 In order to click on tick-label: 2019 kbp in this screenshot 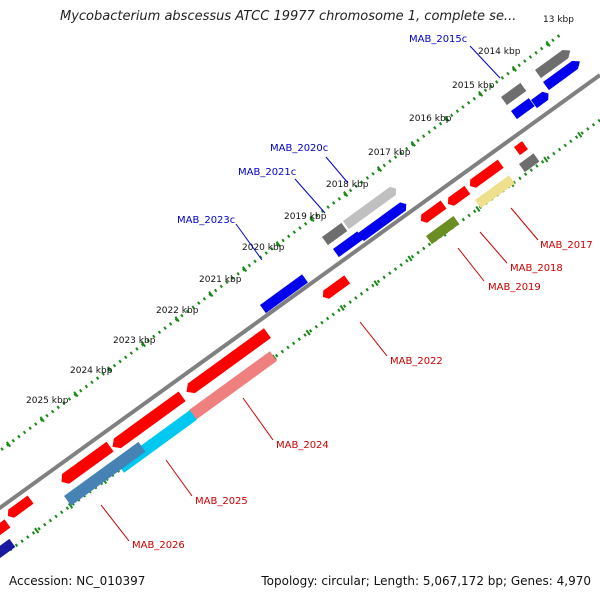, I will do `click(305, 217)`.